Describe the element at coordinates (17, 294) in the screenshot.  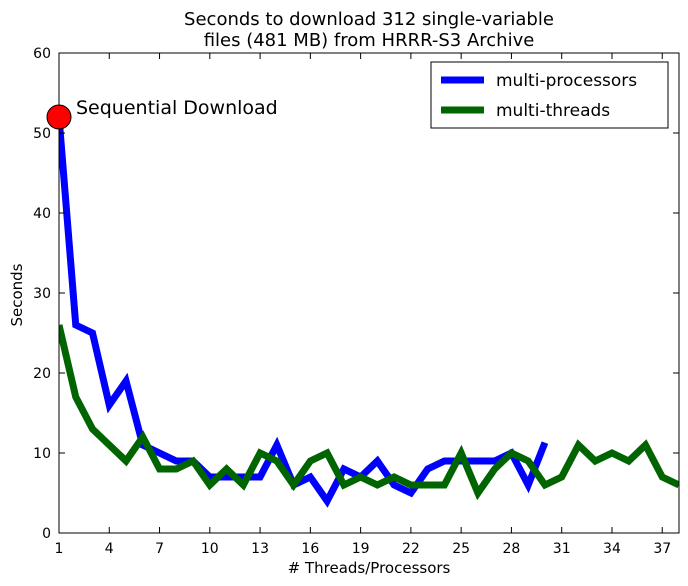
I see `y-axis-label: Seconds` at that location.